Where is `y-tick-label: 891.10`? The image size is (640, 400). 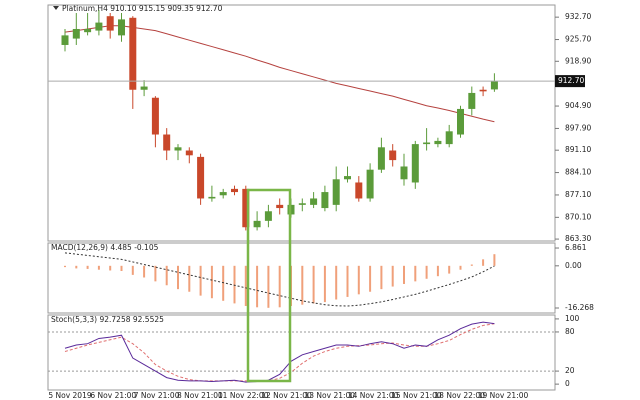 y-tick-label: 891.10 is located at coordinates (578, 149).